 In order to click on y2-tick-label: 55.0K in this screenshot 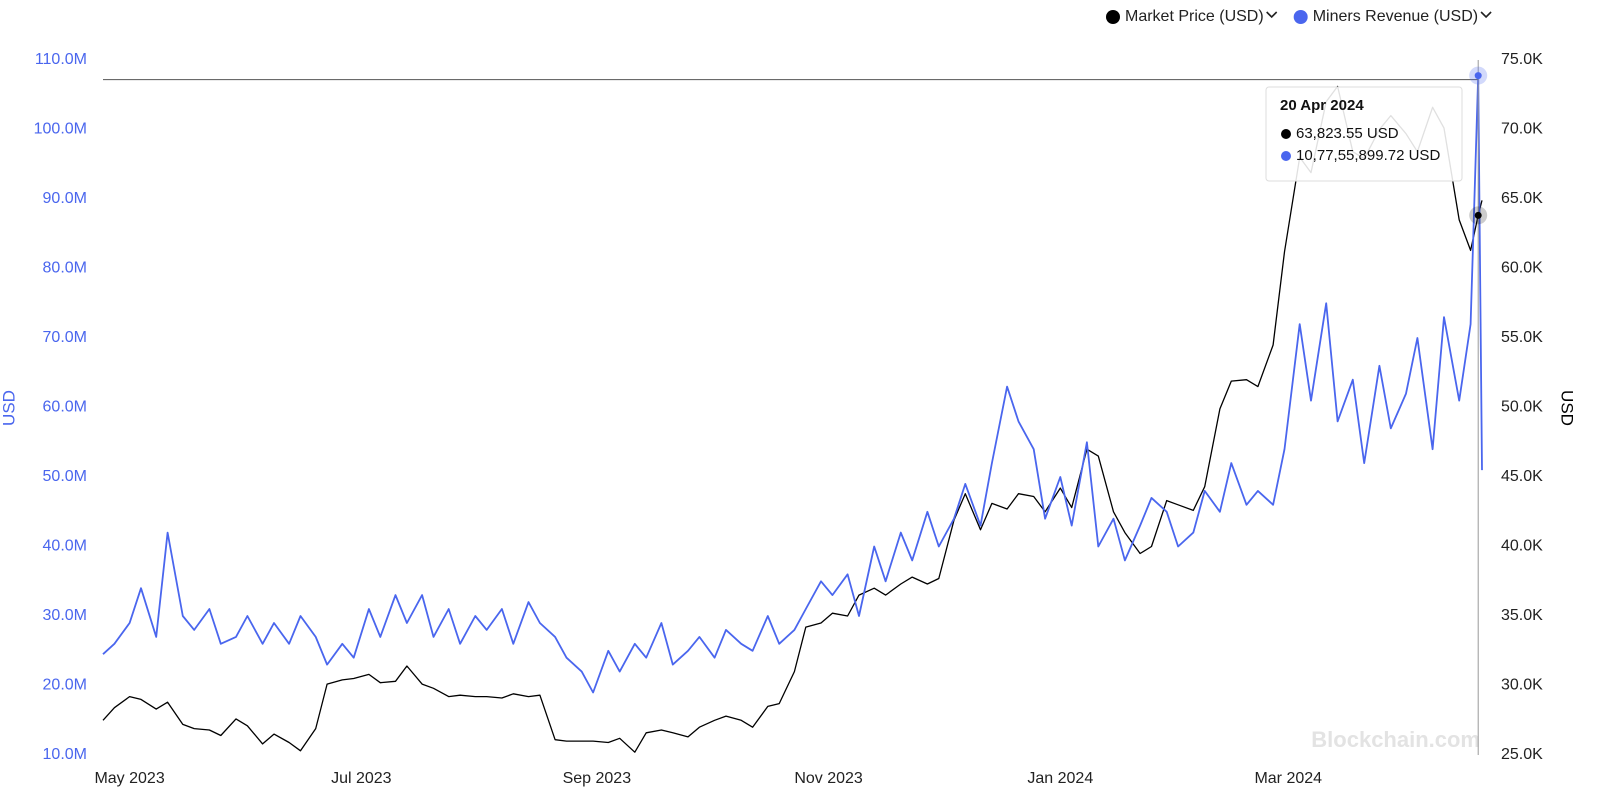, I will do `click(1522, 337)`.